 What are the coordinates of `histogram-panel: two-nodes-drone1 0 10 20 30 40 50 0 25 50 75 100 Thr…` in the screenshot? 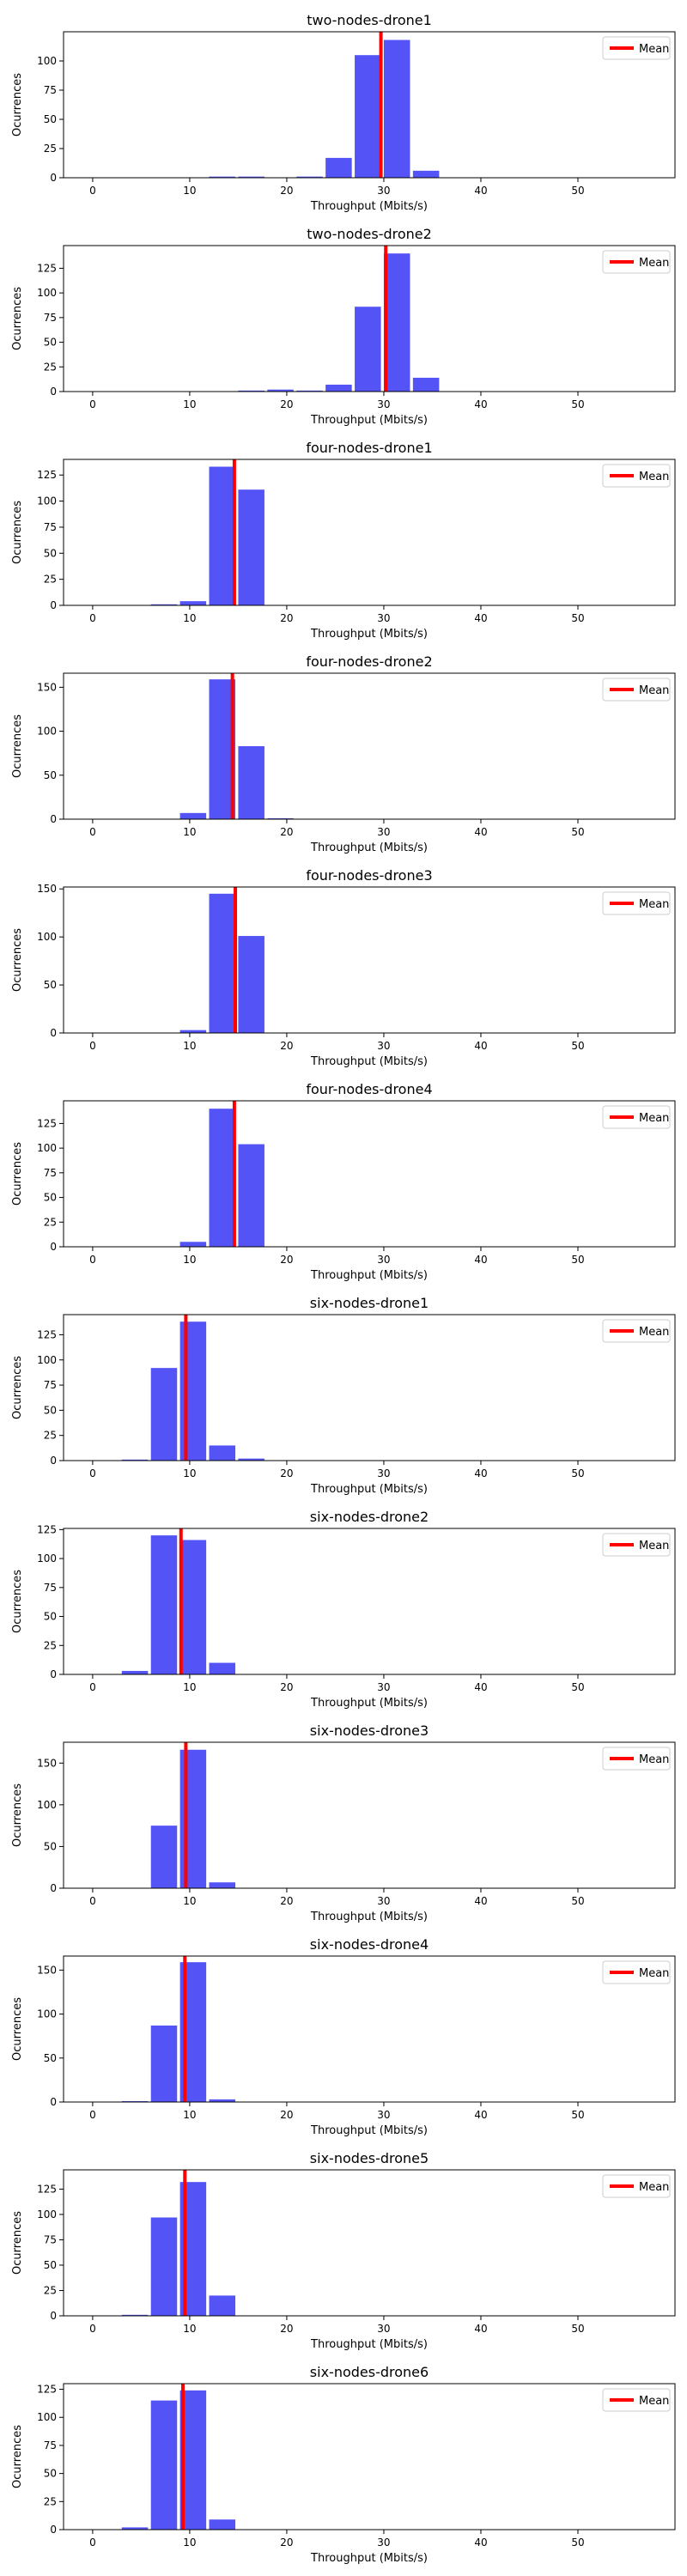 It's located at (343, 112).